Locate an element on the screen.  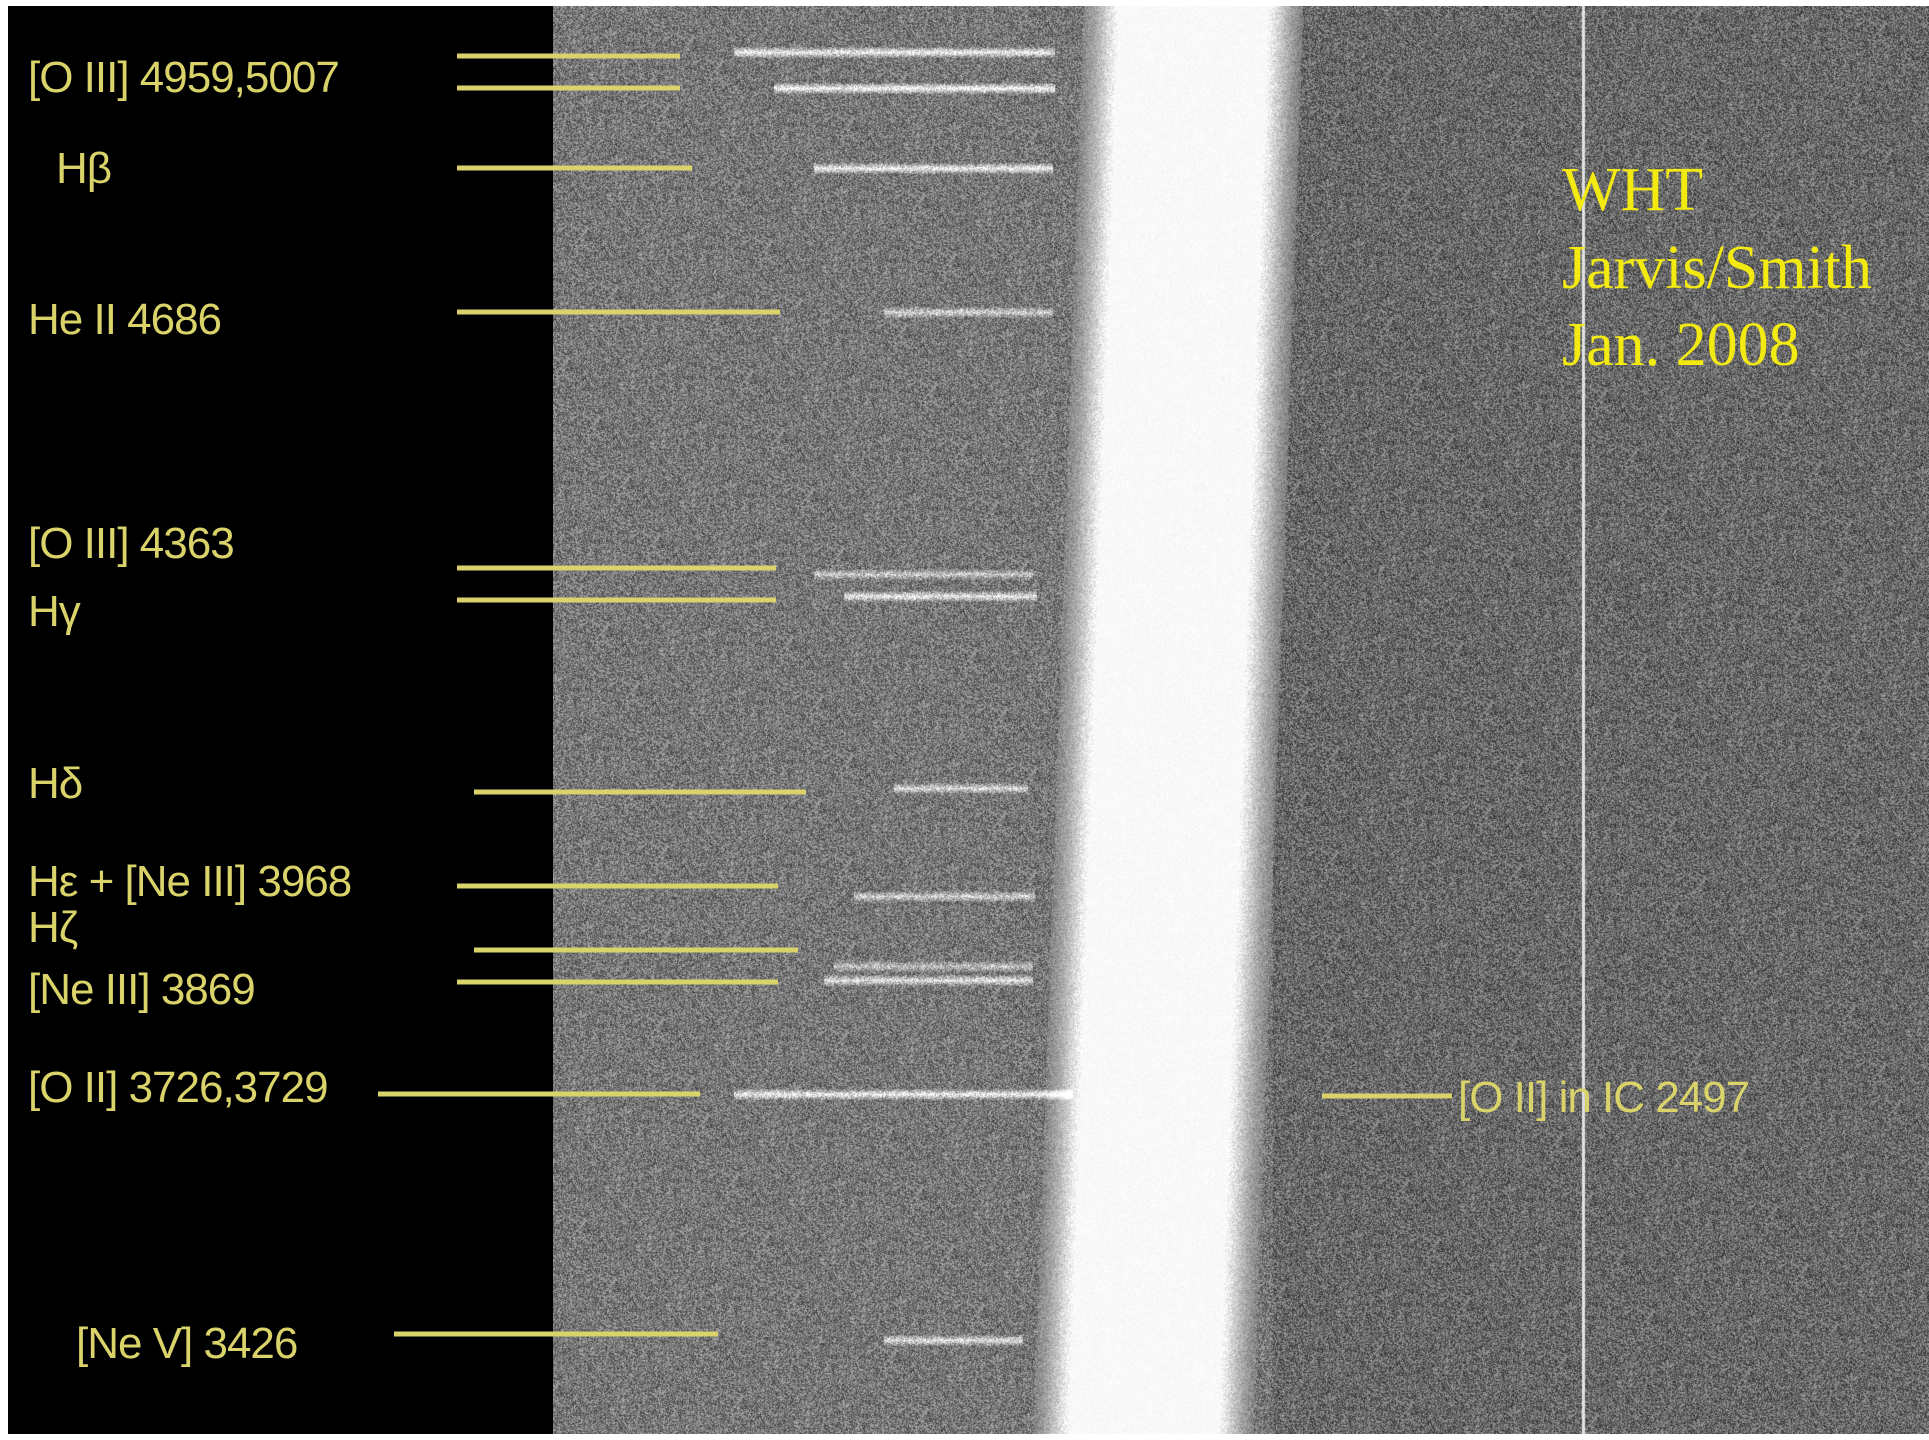
credit-observers: Jarvis/Smith is located at coordinates (1717, 268).